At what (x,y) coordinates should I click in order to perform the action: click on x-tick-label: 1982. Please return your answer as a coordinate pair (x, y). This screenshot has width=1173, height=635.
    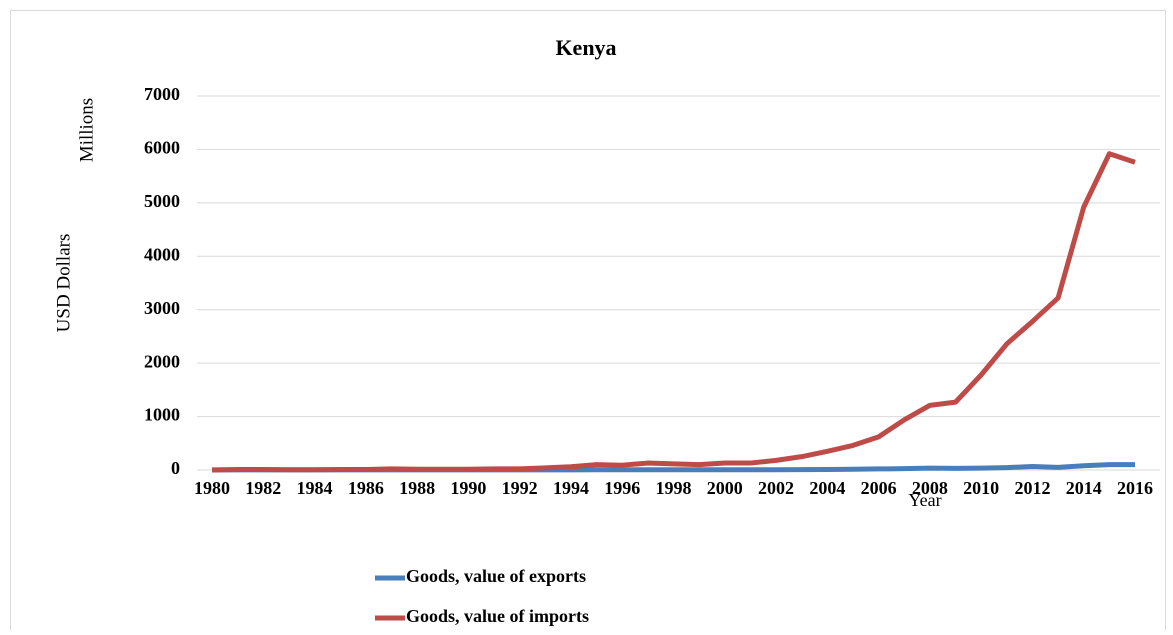
    Looking at the image, I should click on (263, 488).